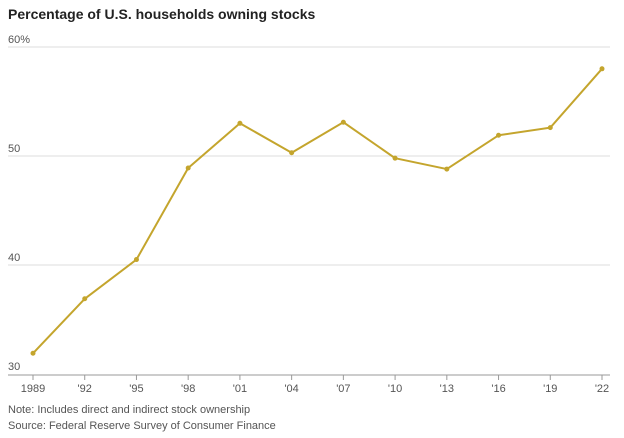 This screenshot has width=624, height=438. I want to click on x-tick-label: 1989, so click(33, 389).